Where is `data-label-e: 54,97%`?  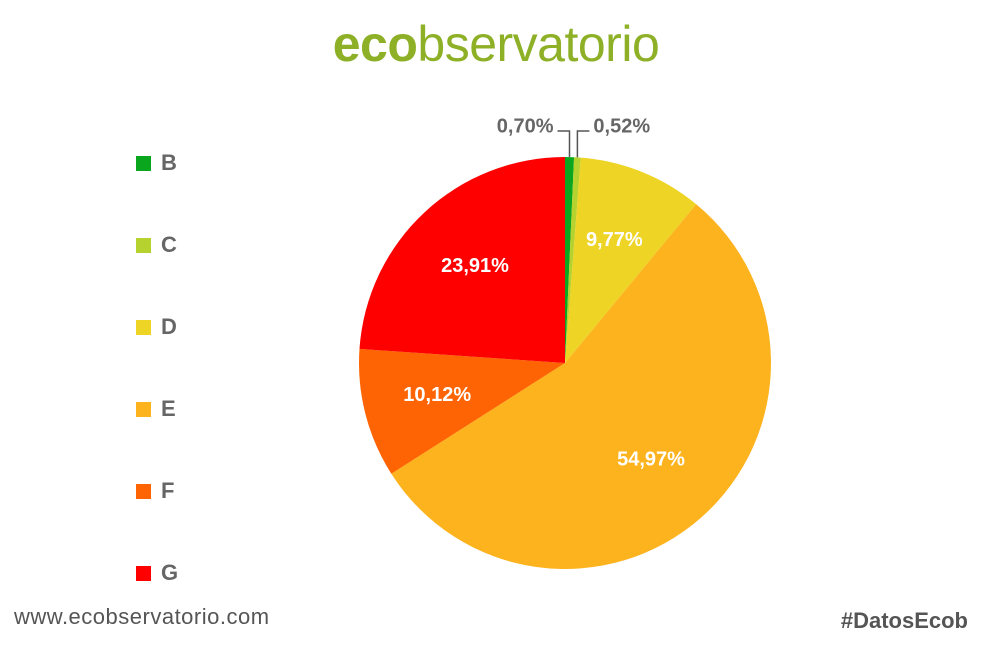
data-label-e: 54,97% is located at coordinates (651, 459).